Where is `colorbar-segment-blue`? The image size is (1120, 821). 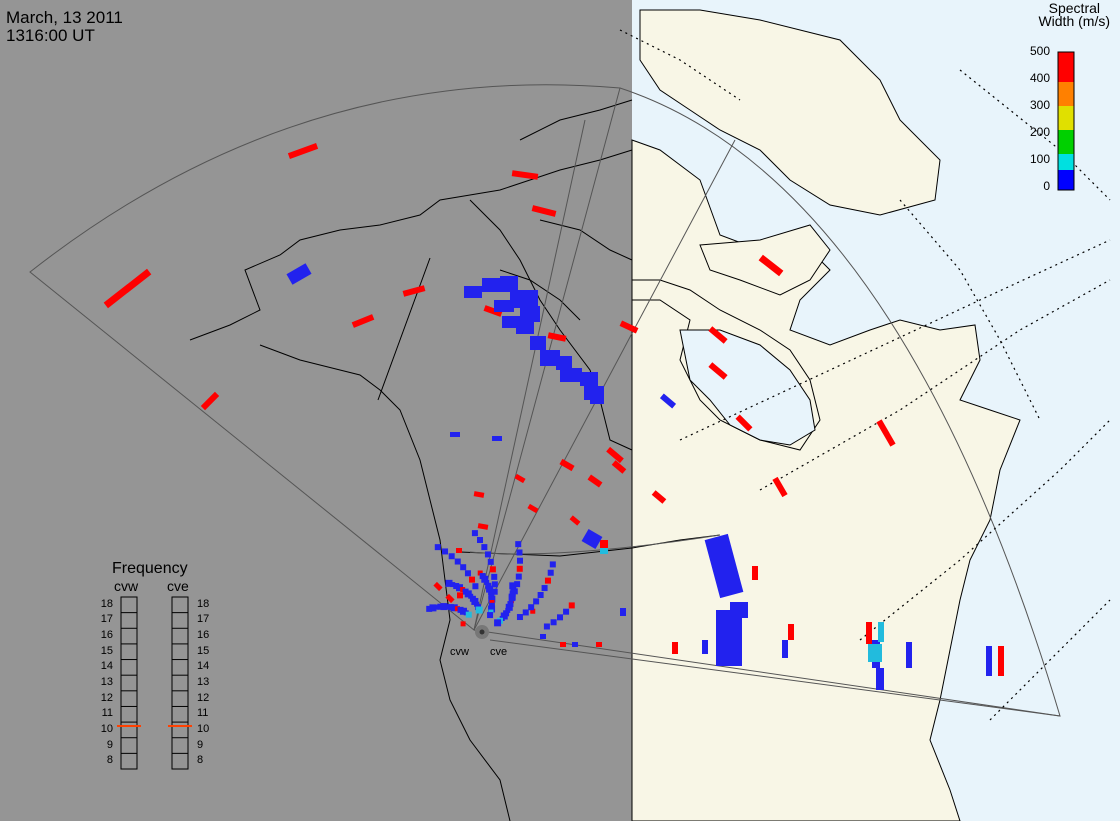
colorbar-segment-blue is located at coordinates (1066, 180).